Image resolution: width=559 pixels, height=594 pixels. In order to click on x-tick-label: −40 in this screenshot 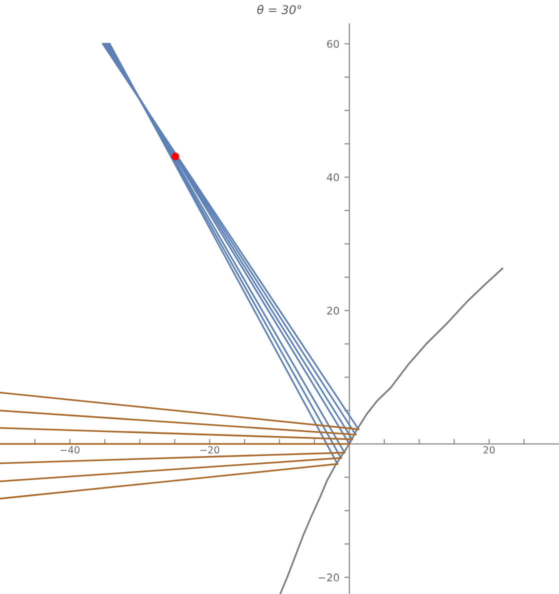, I will do `click(70, 450)`.